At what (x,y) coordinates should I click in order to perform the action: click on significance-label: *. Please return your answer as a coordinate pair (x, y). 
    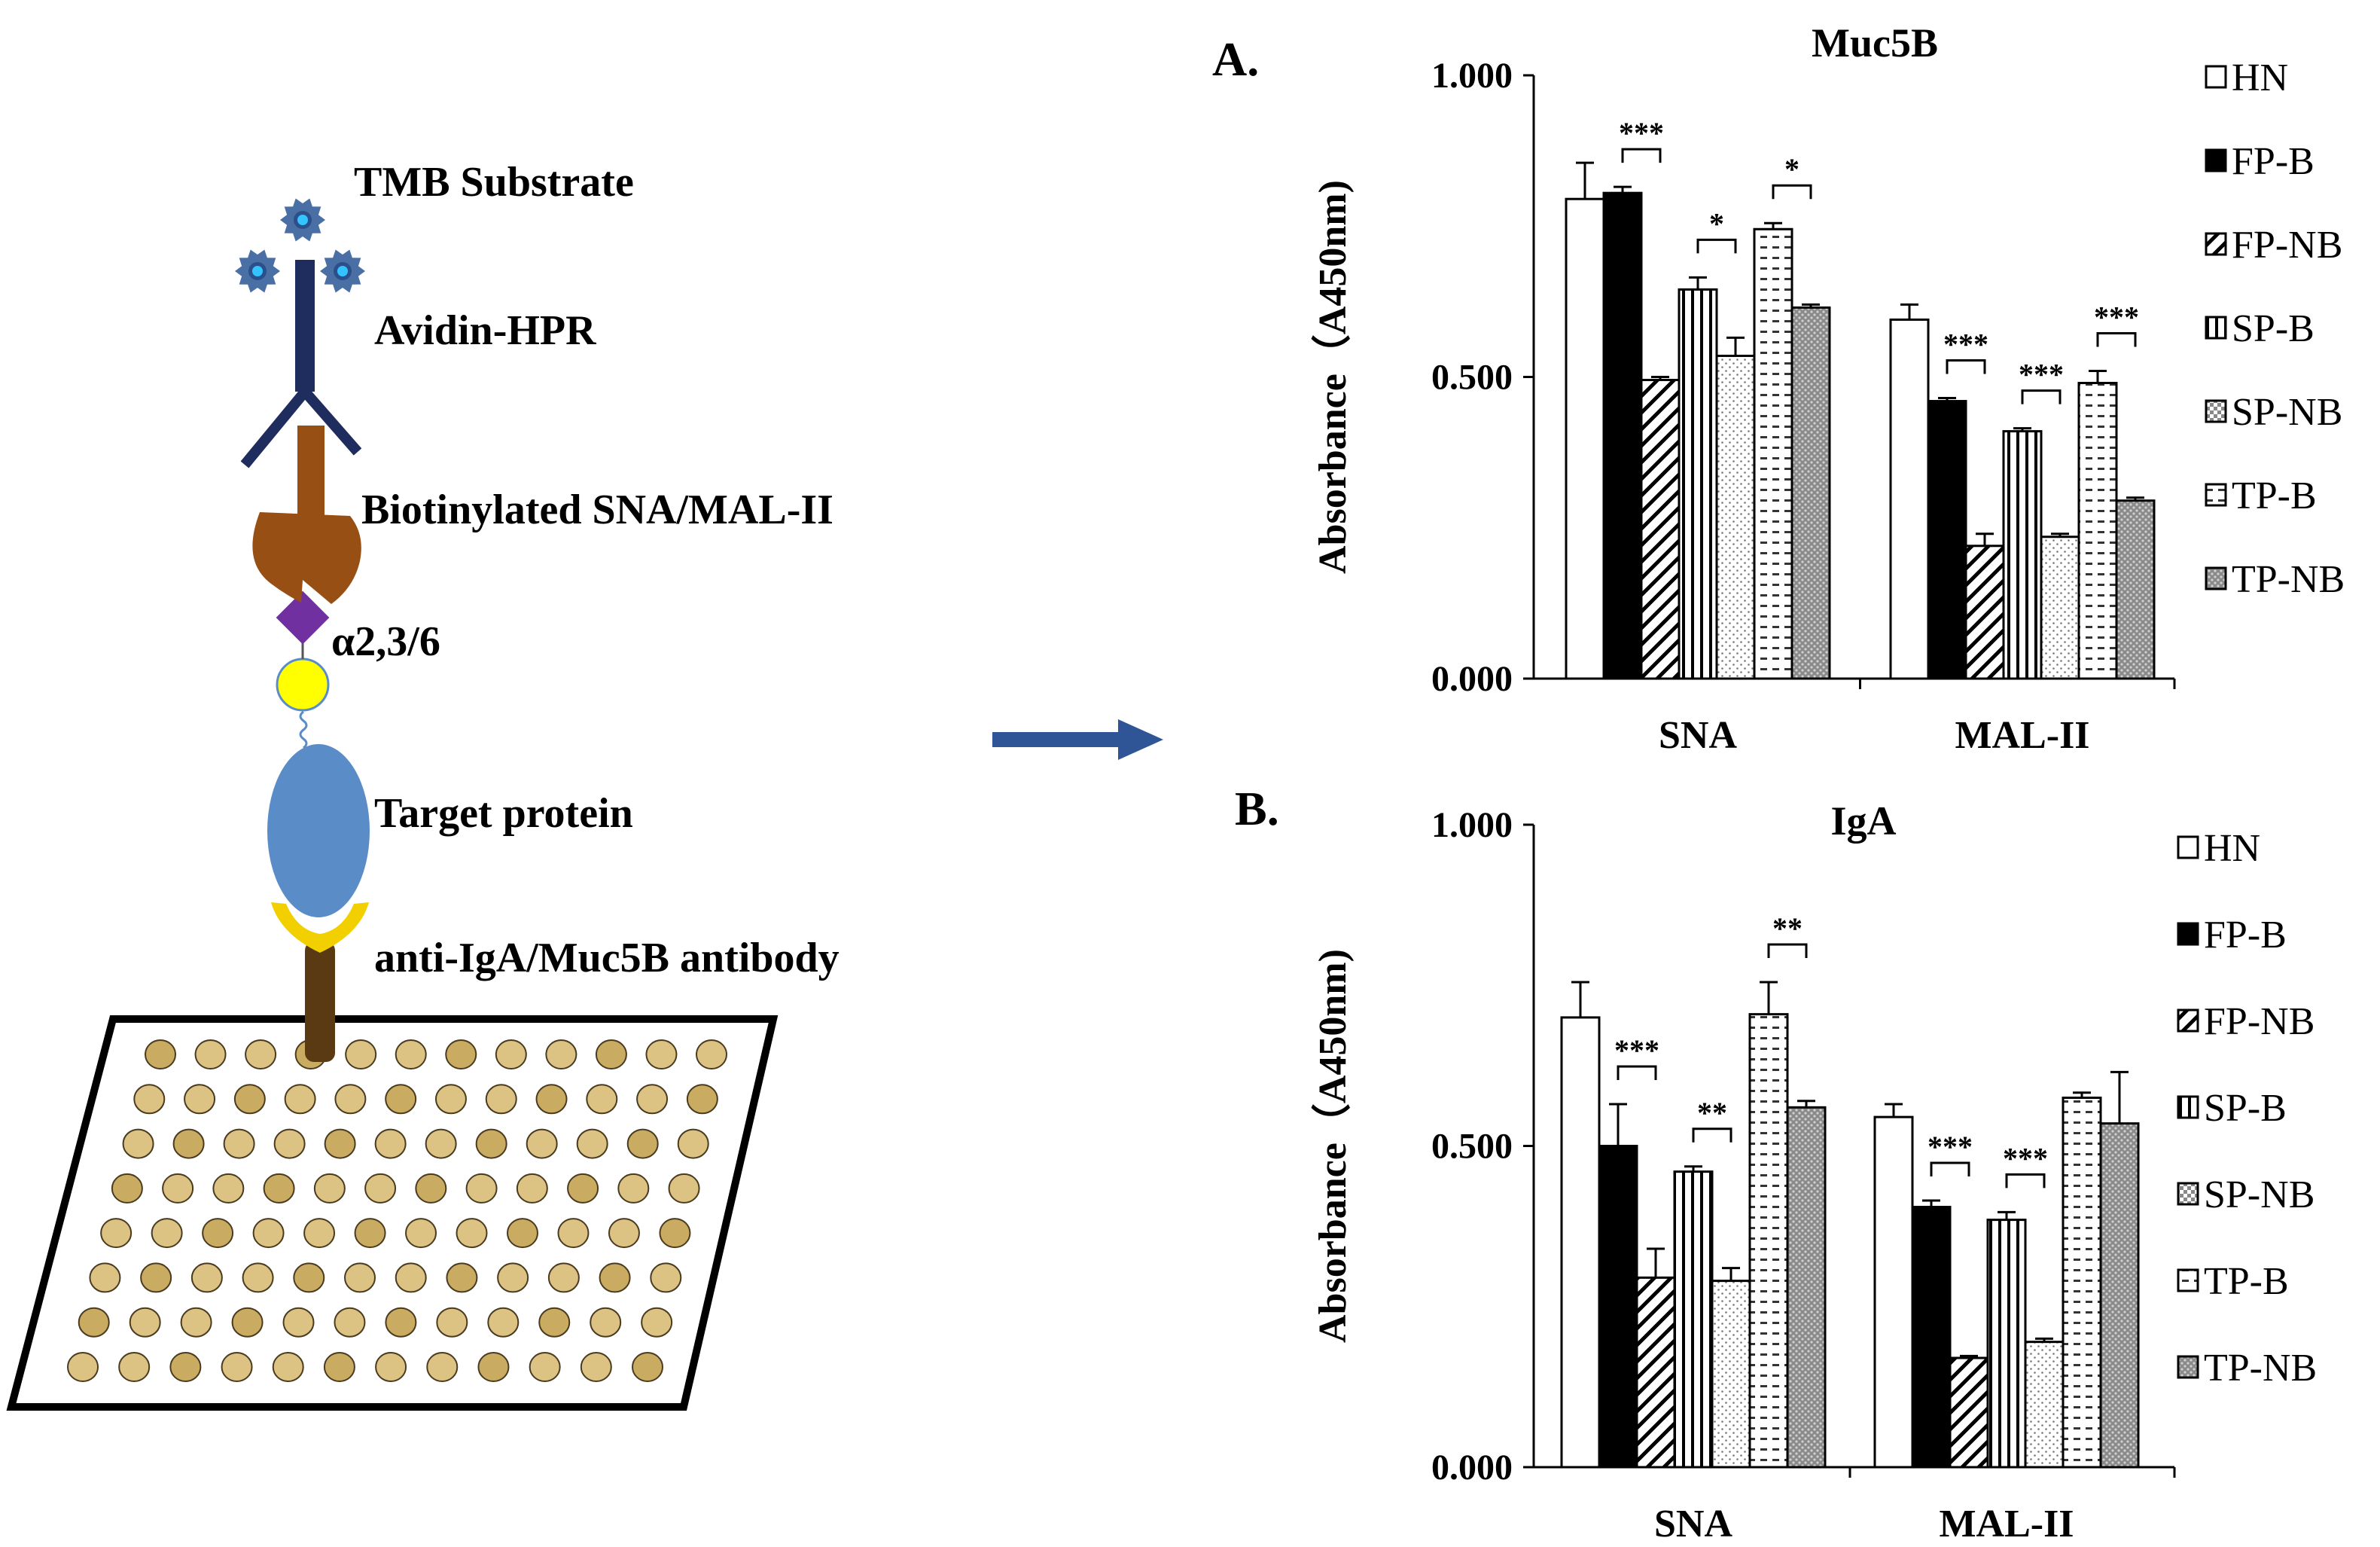
    Looking at the image, I should click on (1791, 169).